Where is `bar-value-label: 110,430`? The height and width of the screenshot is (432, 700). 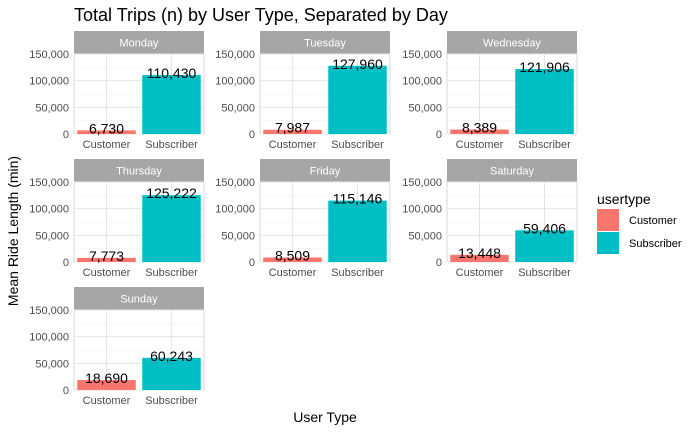 bar-value-label: 110,430 is located at coordinates (172, 73).